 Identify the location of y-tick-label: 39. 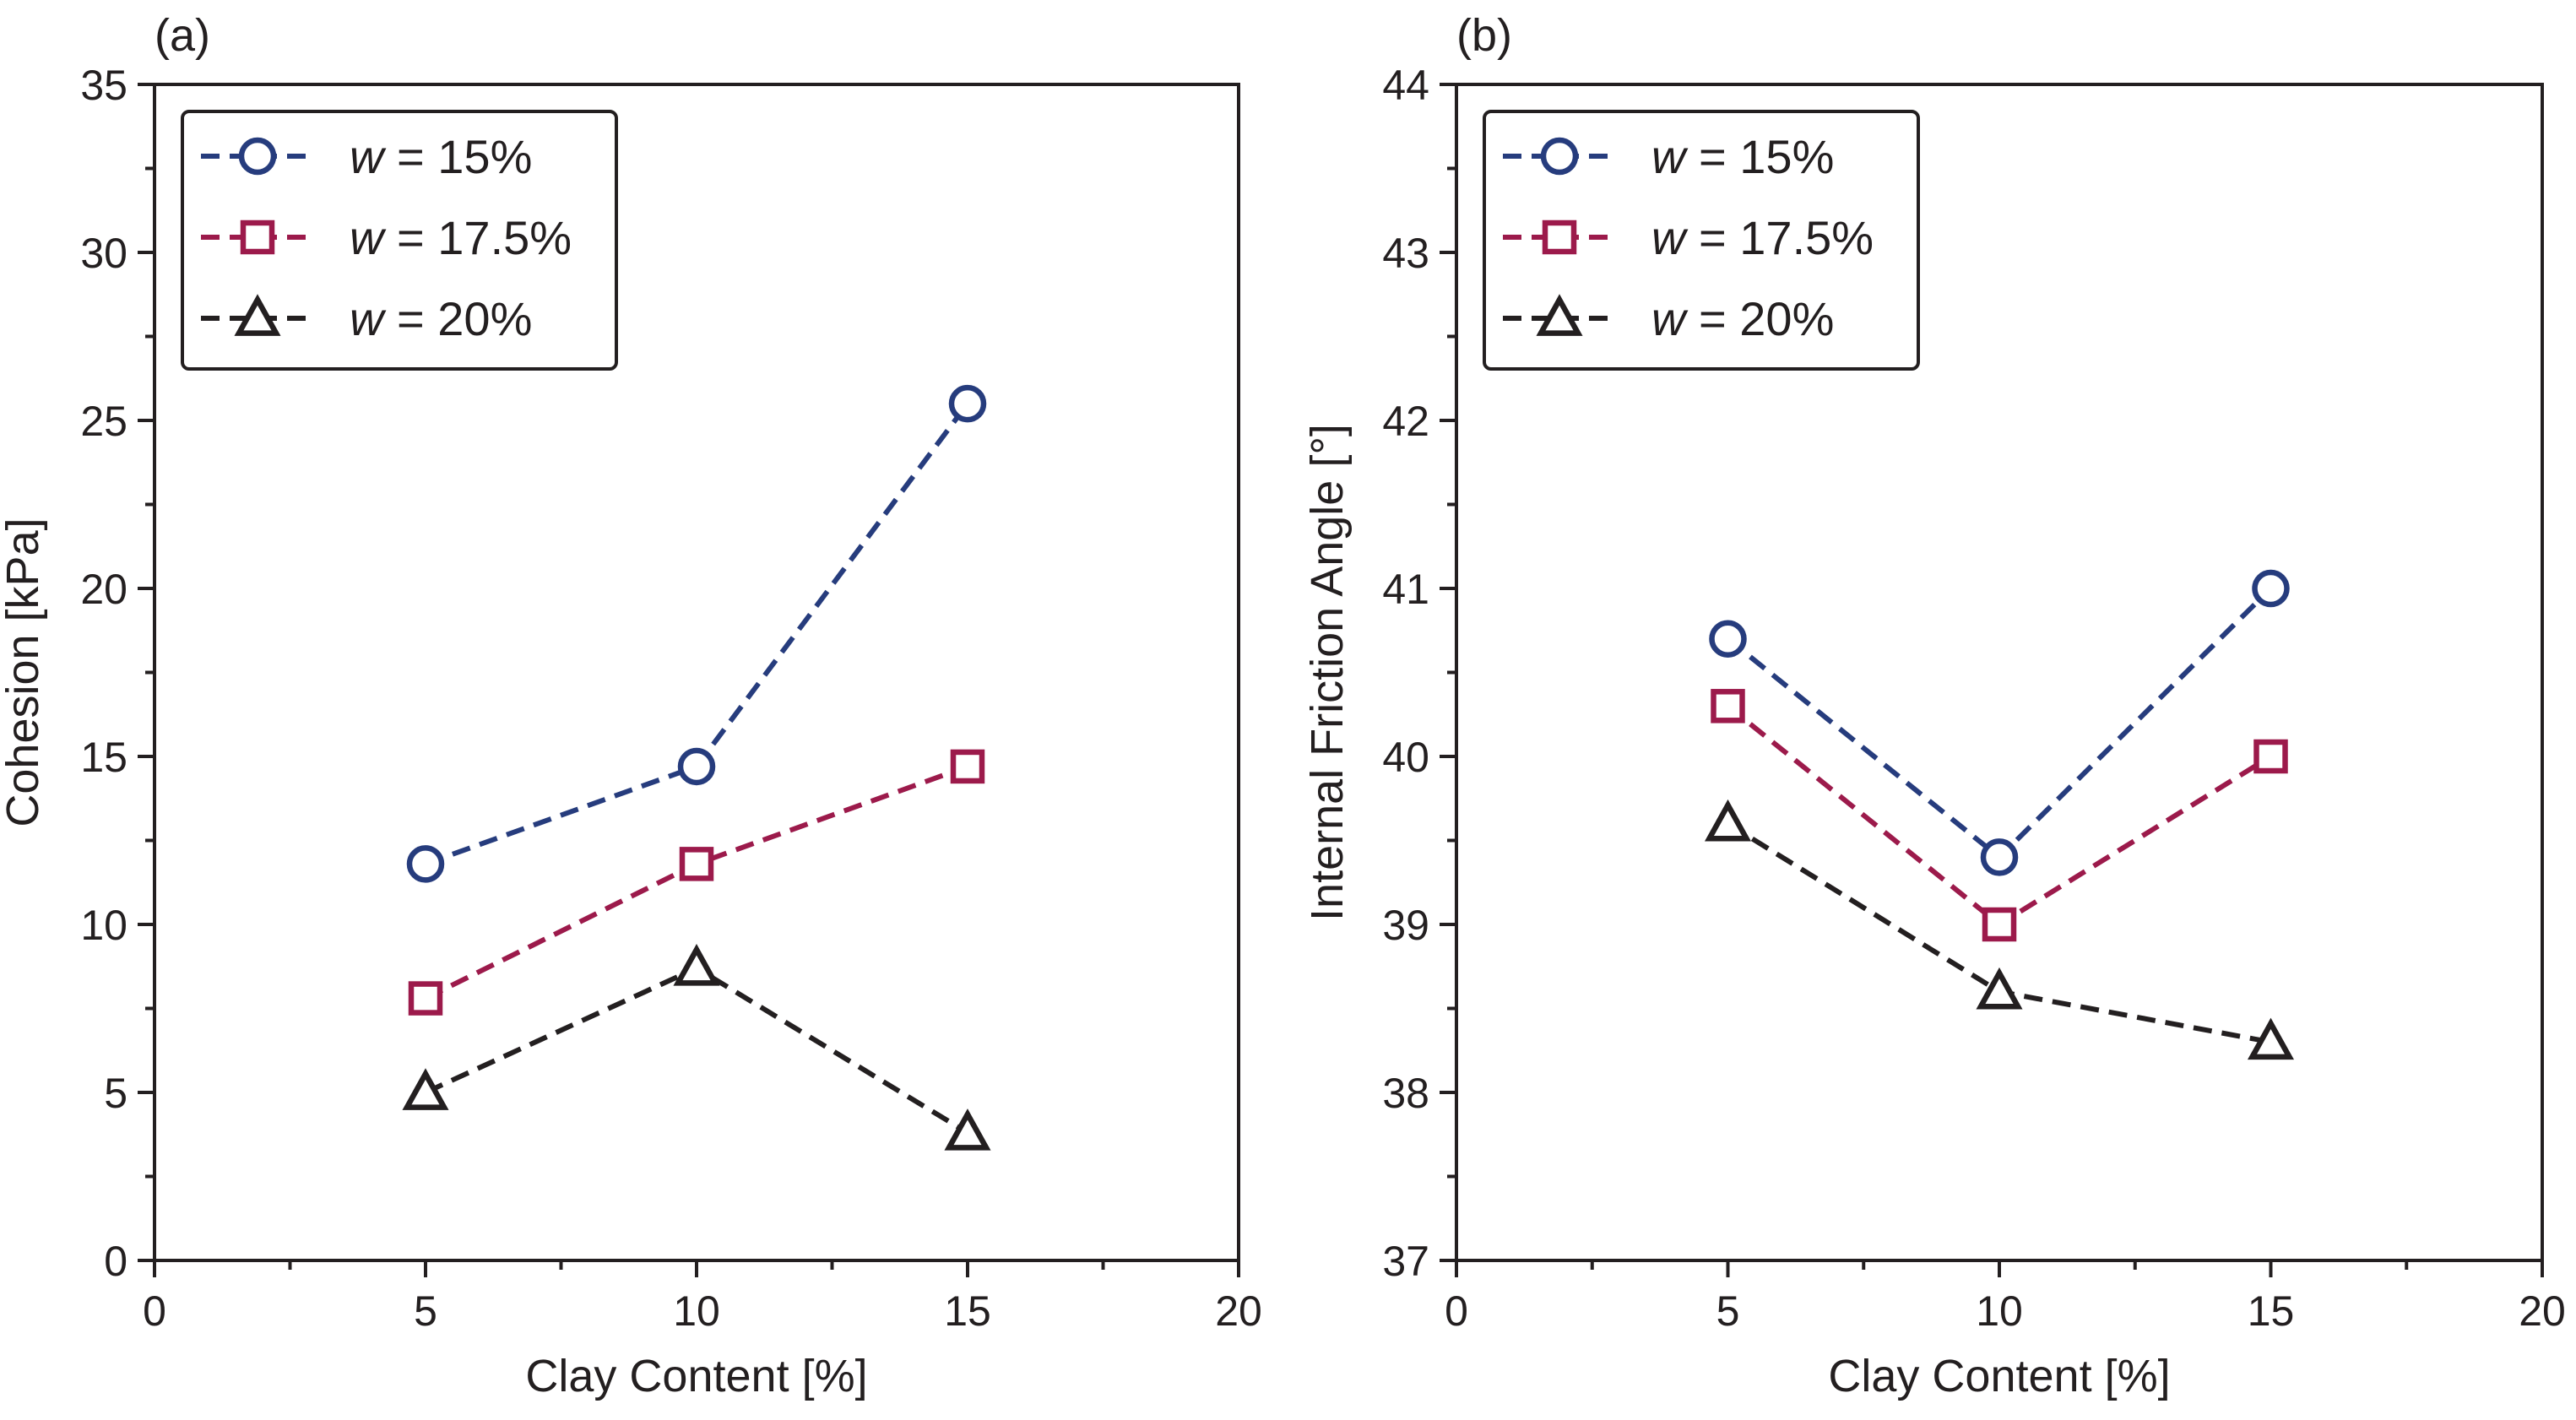
(1405, 925).